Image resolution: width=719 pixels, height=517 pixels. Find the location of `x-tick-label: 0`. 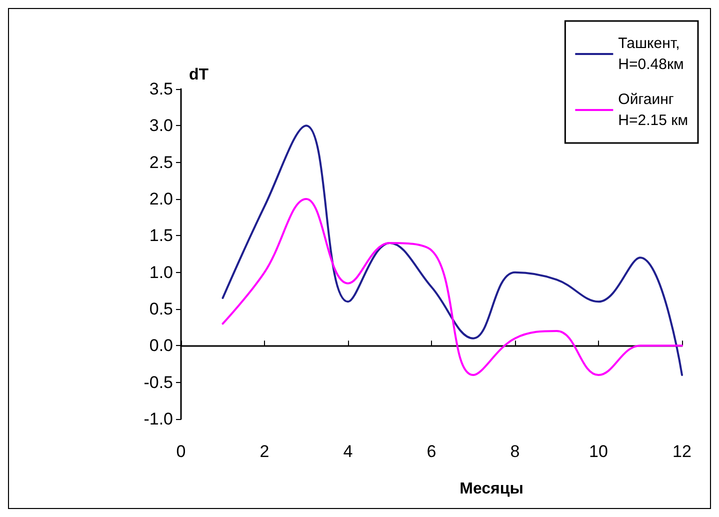

x-tick-label: 0 is located at coordinates (181, 451).